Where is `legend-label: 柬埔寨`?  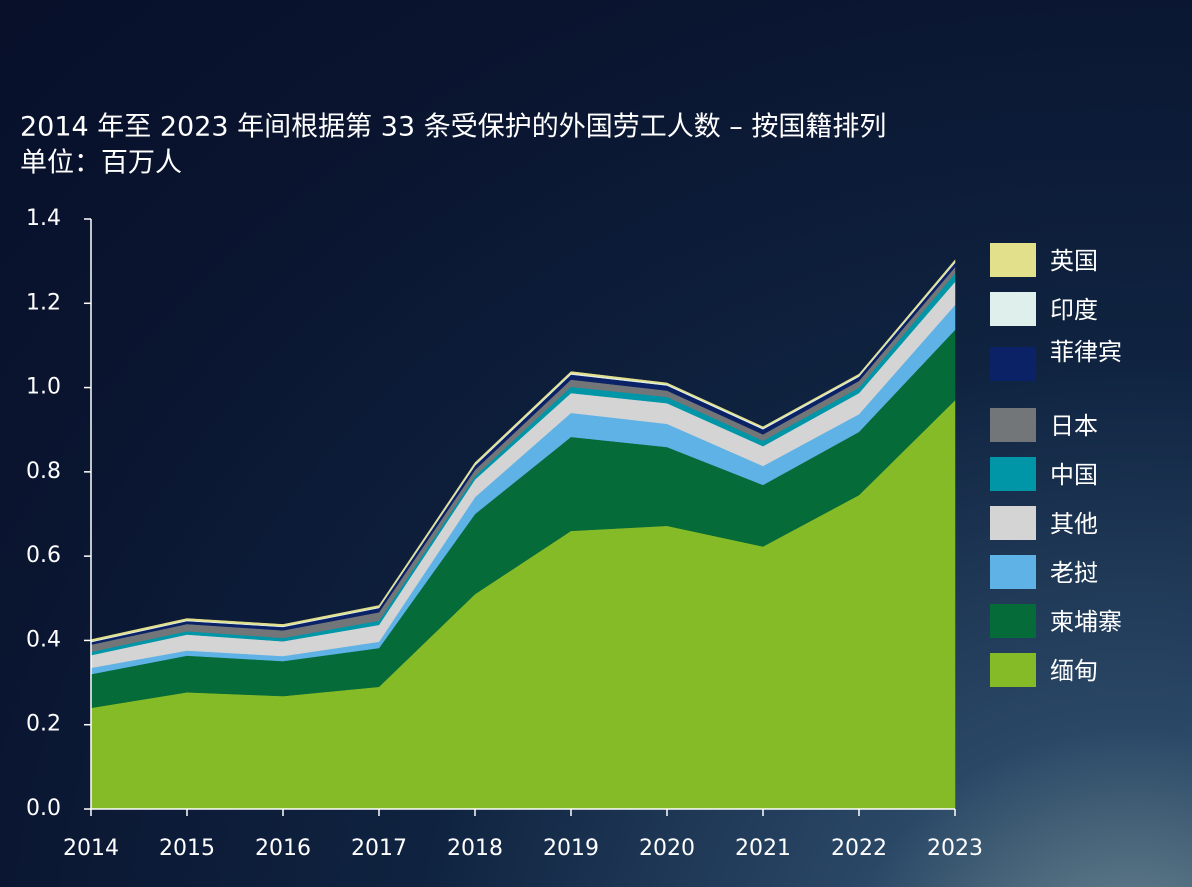 legend-label: 柬埔寨 is located at coordinates (1086, 622).